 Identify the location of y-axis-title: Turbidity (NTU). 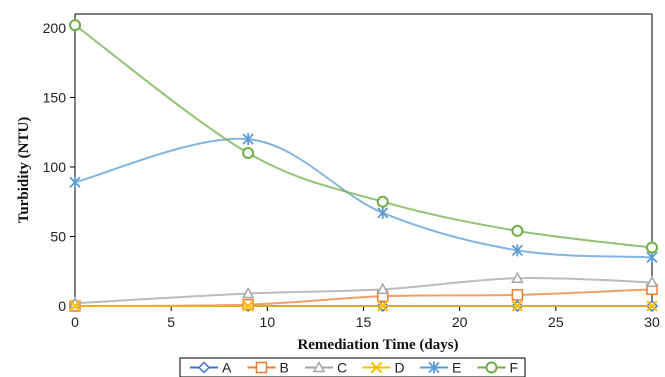
(24, 170).